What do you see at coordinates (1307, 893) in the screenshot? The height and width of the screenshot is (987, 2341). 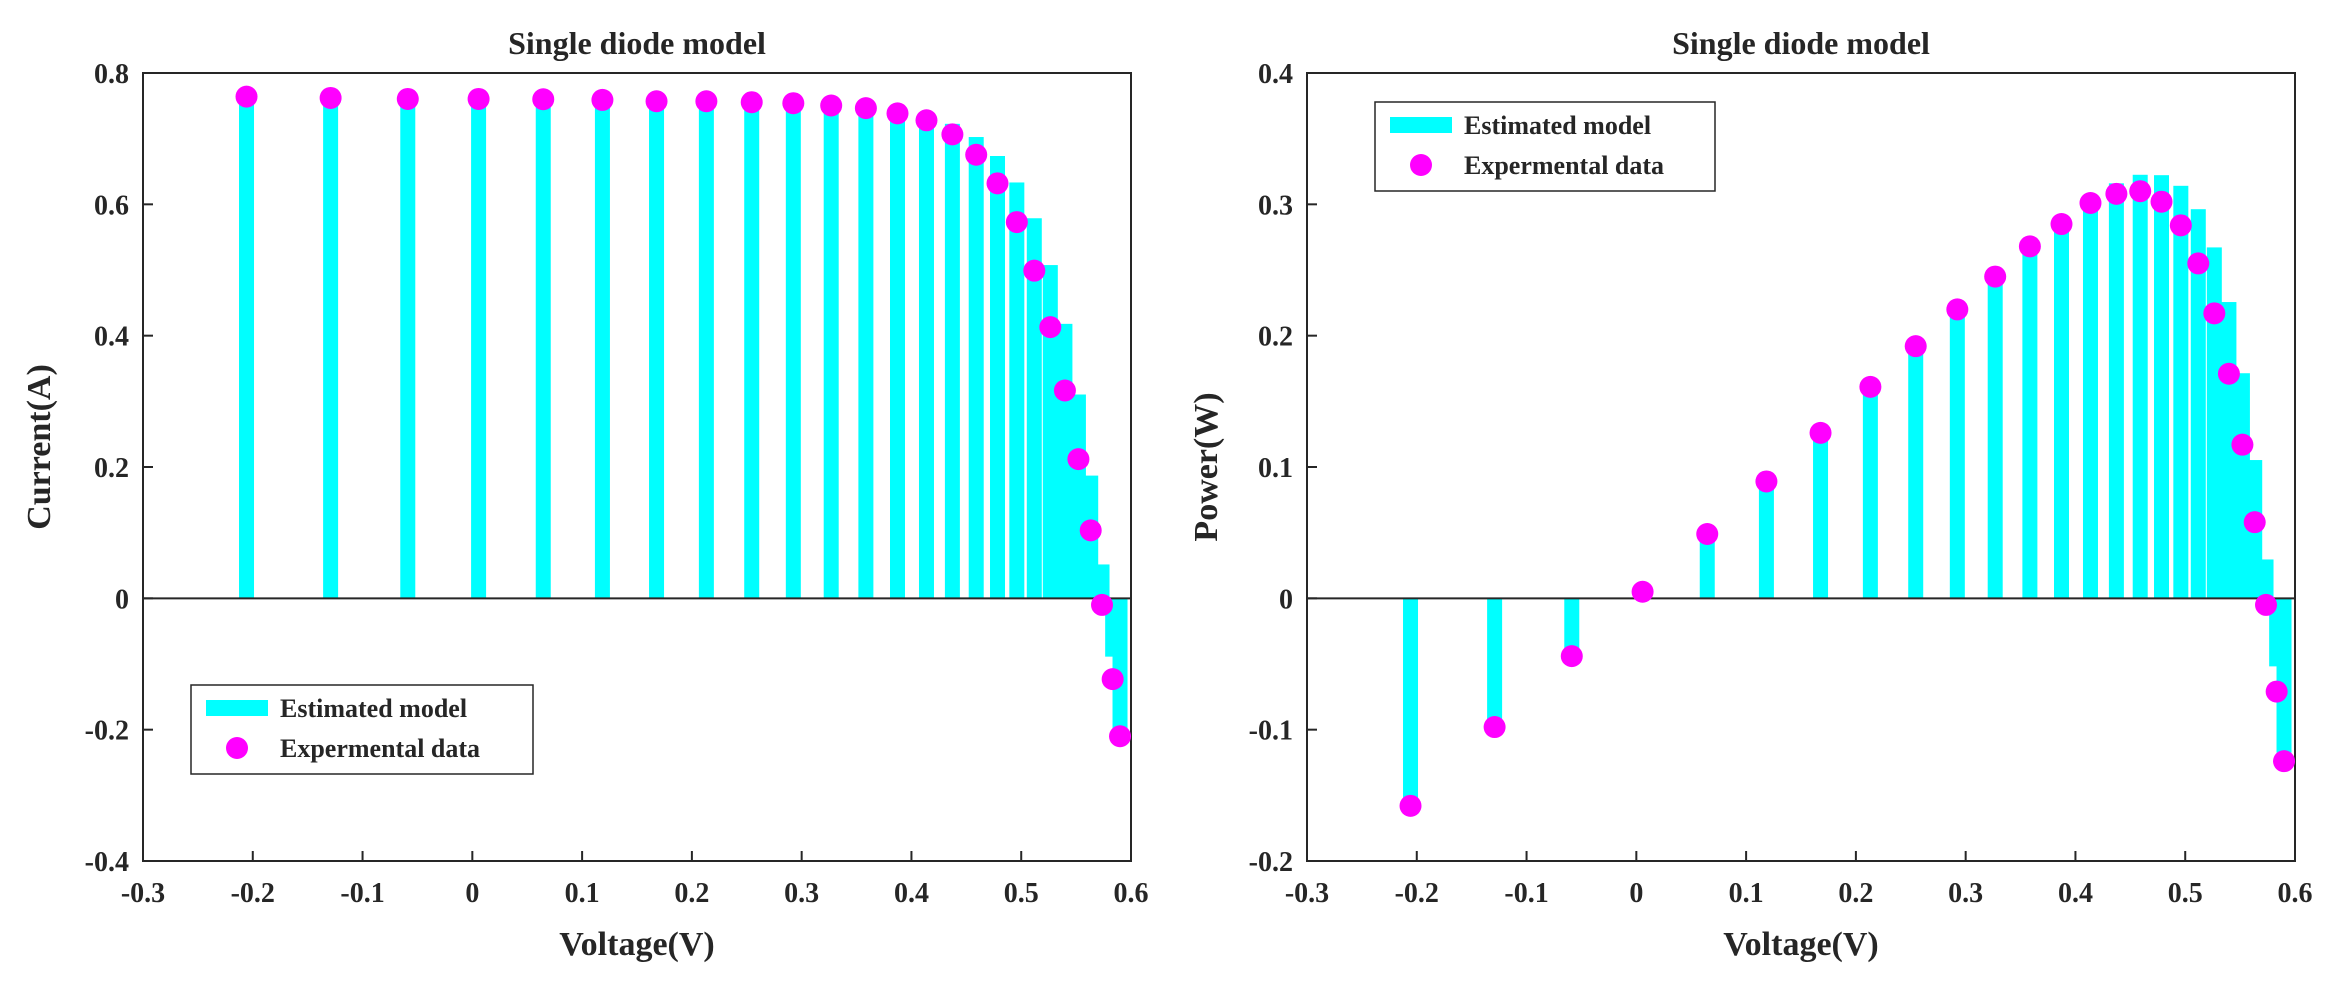 I see `x-tick-label: -0.3` at bounding box center [1307, 893].